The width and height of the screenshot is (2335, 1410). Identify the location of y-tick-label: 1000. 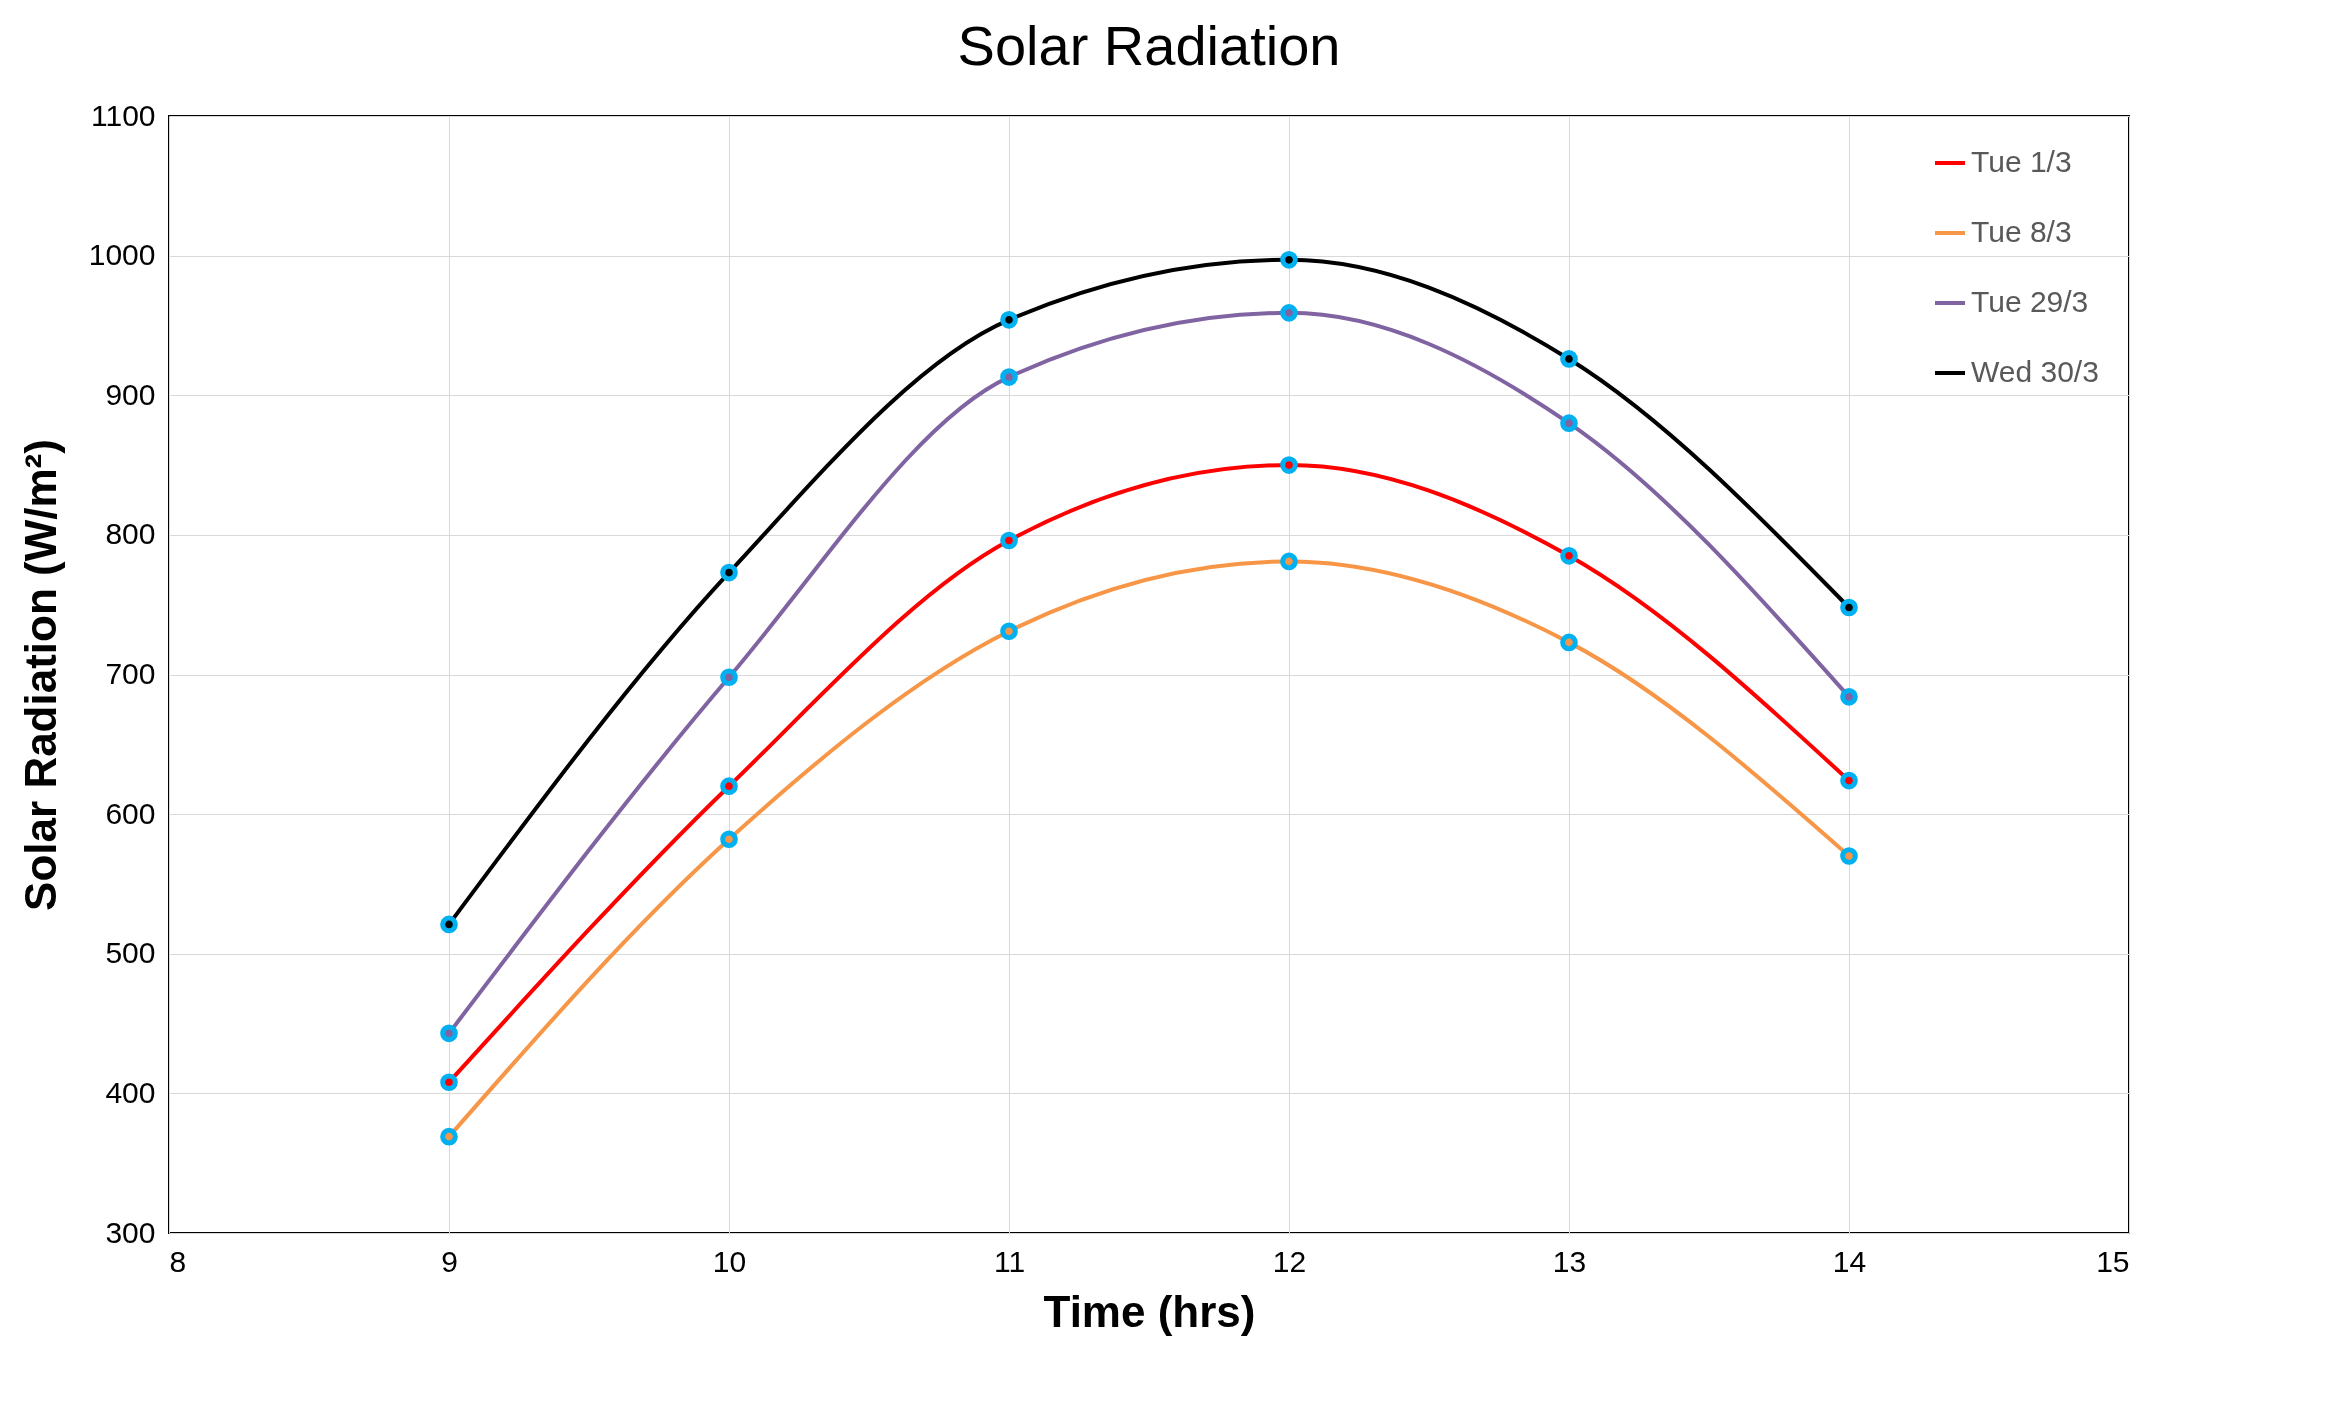
(122, 255).